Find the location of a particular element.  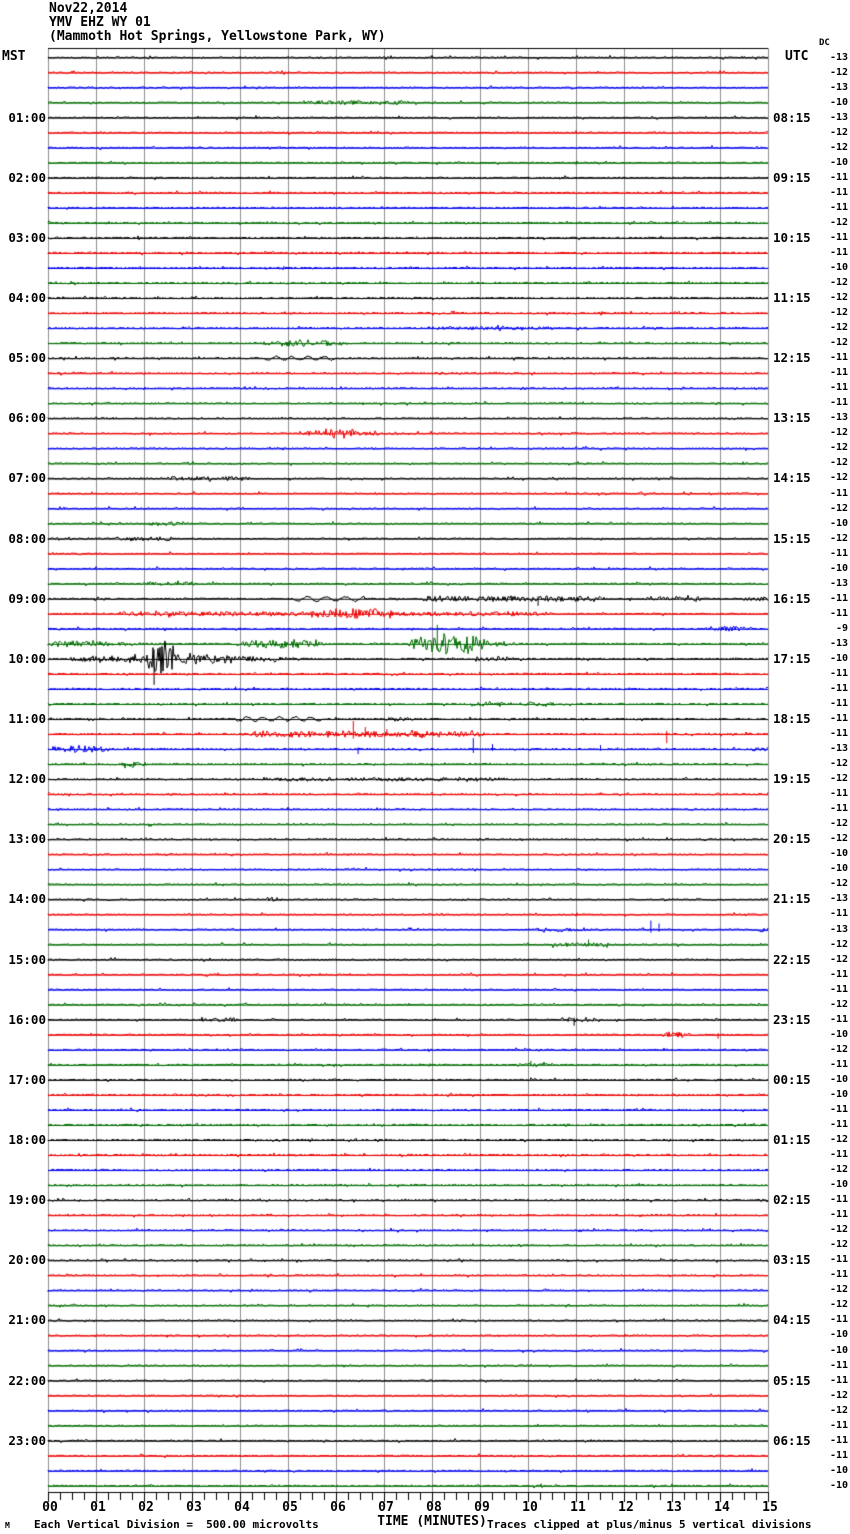

left-time-label: 15:00 is located at coordinates (27, 959).